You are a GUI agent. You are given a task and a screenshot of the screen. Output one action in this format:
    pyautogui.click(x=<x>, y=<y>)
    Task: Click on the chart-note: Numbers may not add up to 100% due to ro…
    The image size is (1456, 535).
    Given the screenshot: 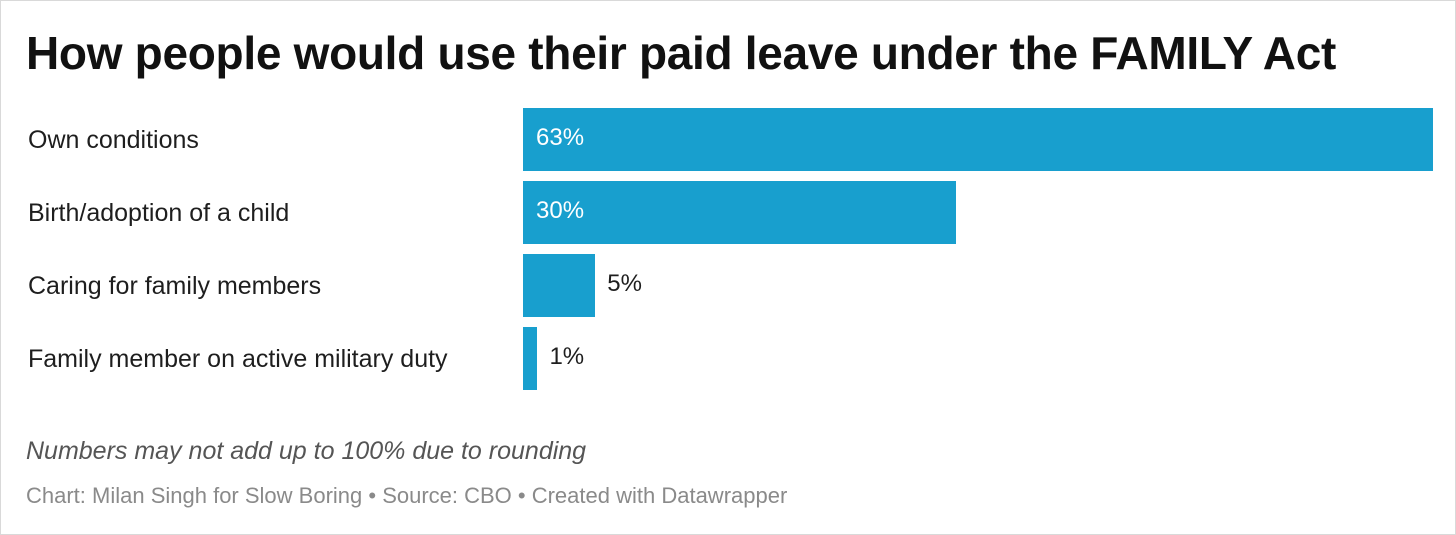 What is the action you would take?
    pyautogui.click(x=306, y=451)
    